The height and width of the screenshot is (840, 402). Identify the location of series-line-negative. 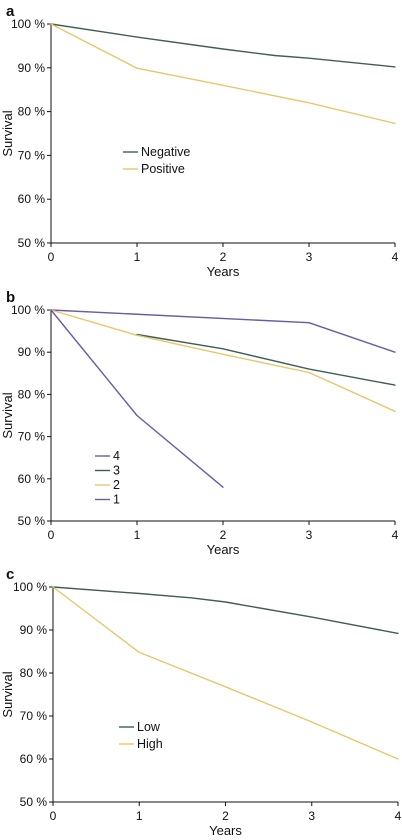
(223, 45).